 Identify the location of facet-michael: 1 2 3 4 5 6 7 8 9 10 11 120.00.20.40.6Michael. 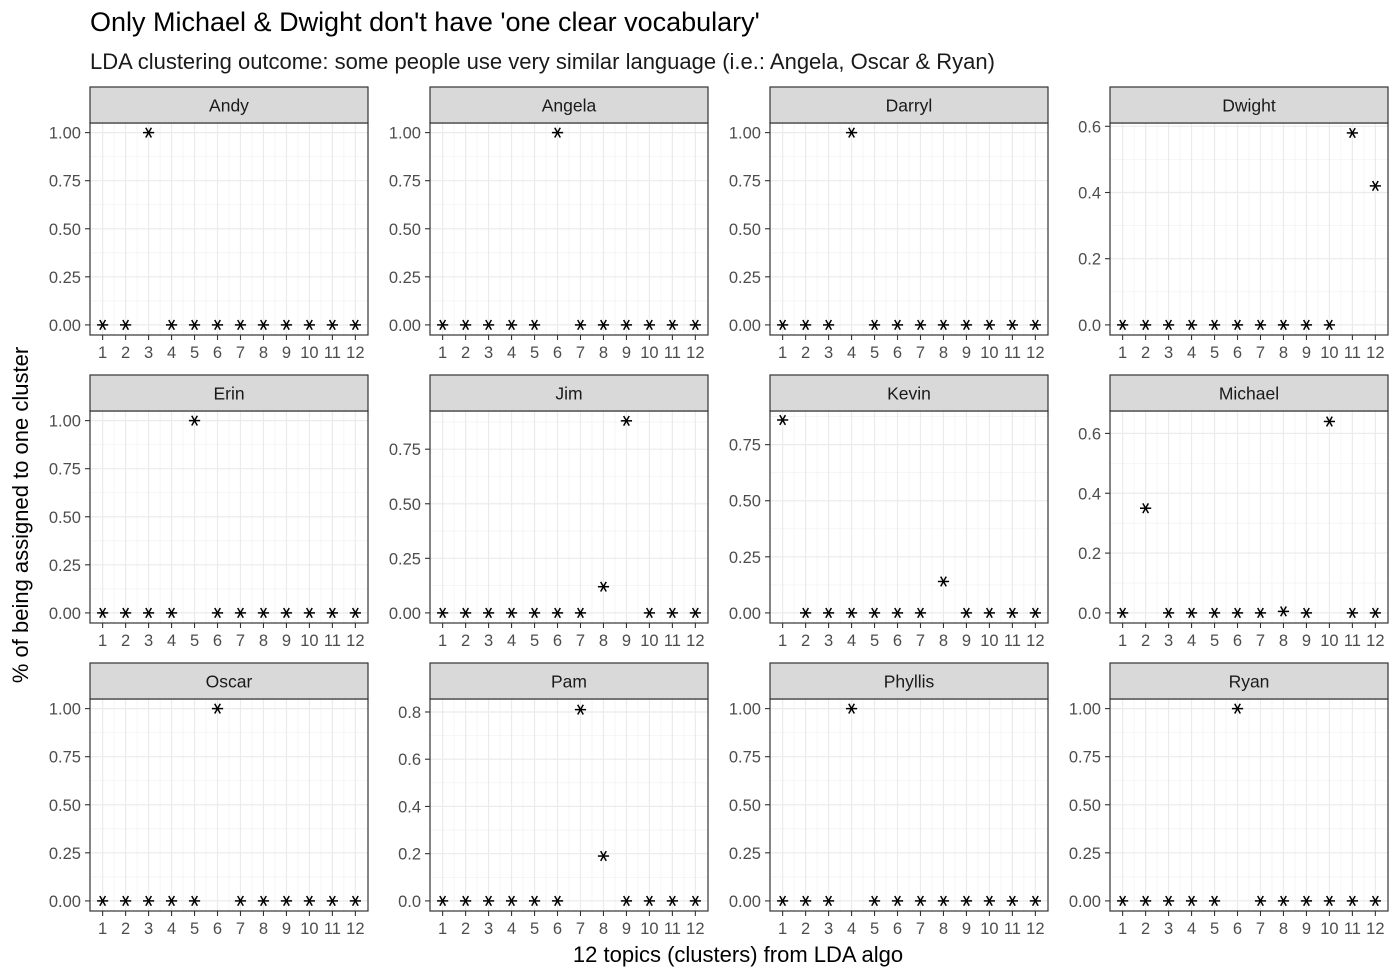
(1233, 512).